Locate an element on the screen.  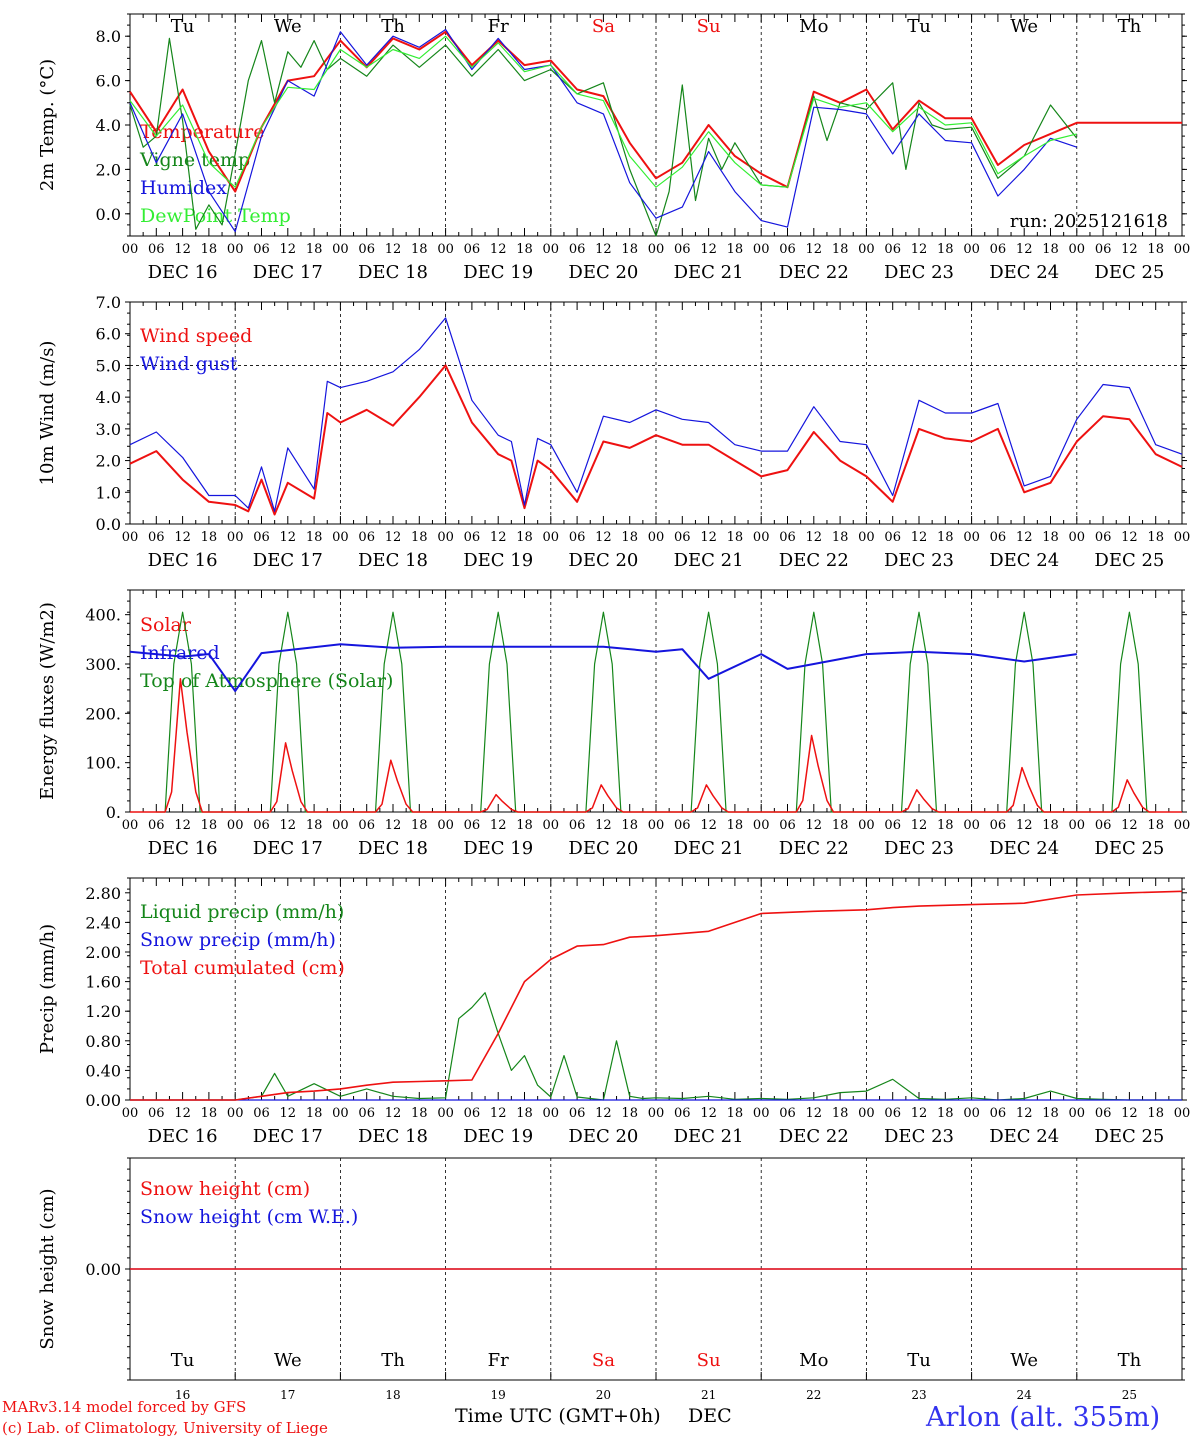
series-dewpoint-temp is located at coordinates (603, 111).